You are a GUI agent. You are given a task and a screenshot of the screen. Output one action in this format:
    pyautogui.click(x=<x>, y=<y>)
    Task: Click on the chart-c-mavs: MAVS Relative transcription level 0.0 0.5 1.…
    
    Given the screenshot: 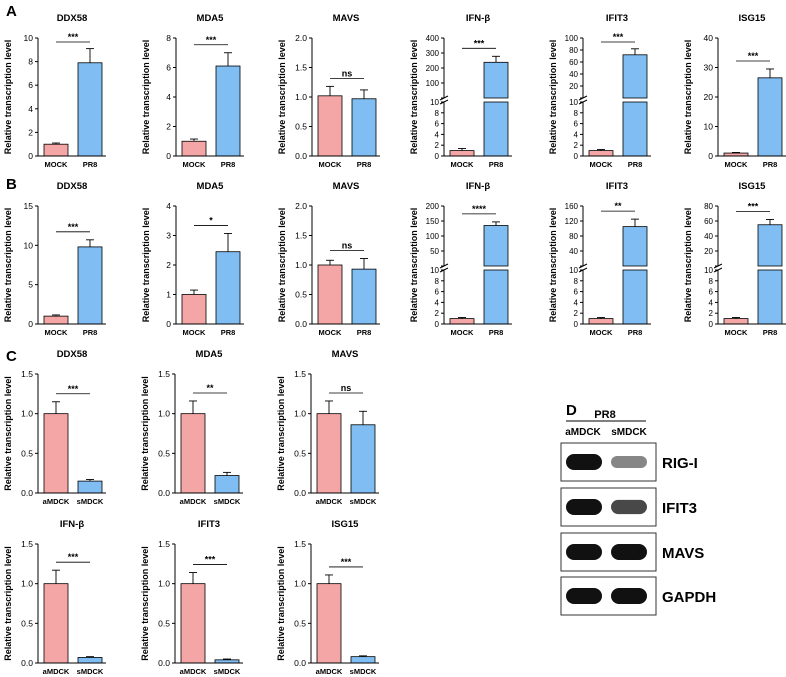 What is the action you would take?
    pyautogui.click(x=327, y=427)
    